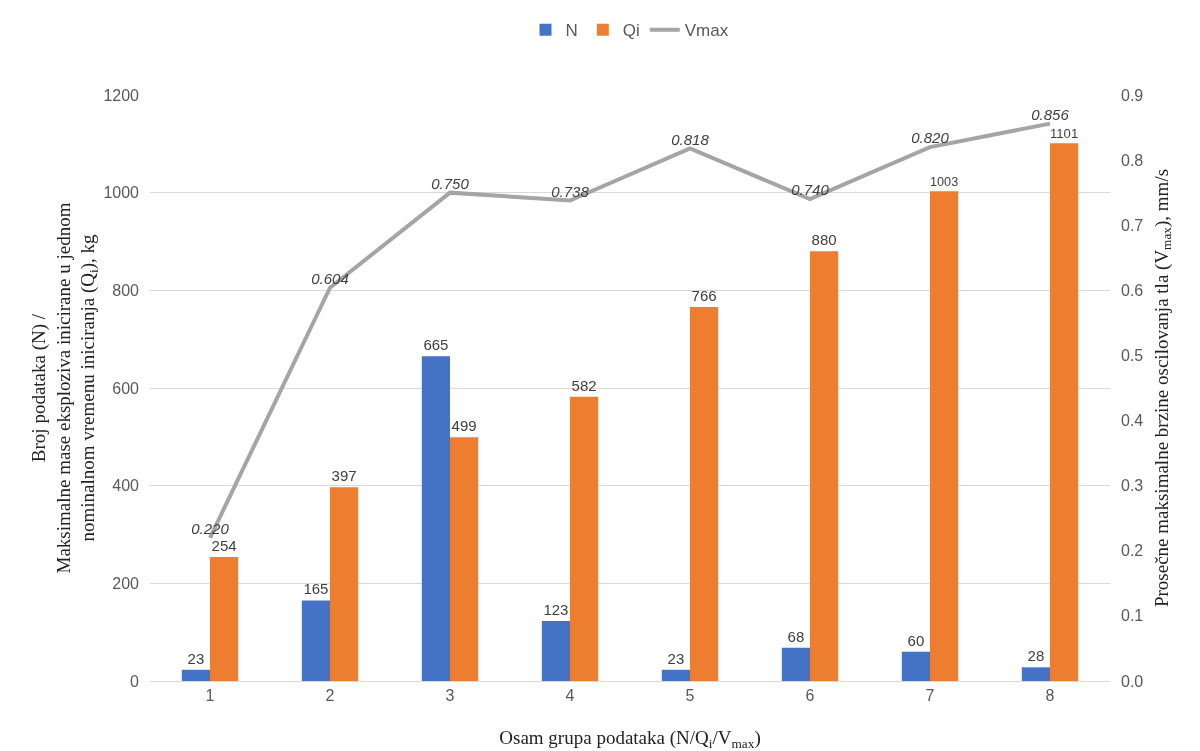 The height and width of the screenshot is (751, 1200). Describe the element at coordinates (824, 240) in the screenshot. I see `data-label: 880` at that location.